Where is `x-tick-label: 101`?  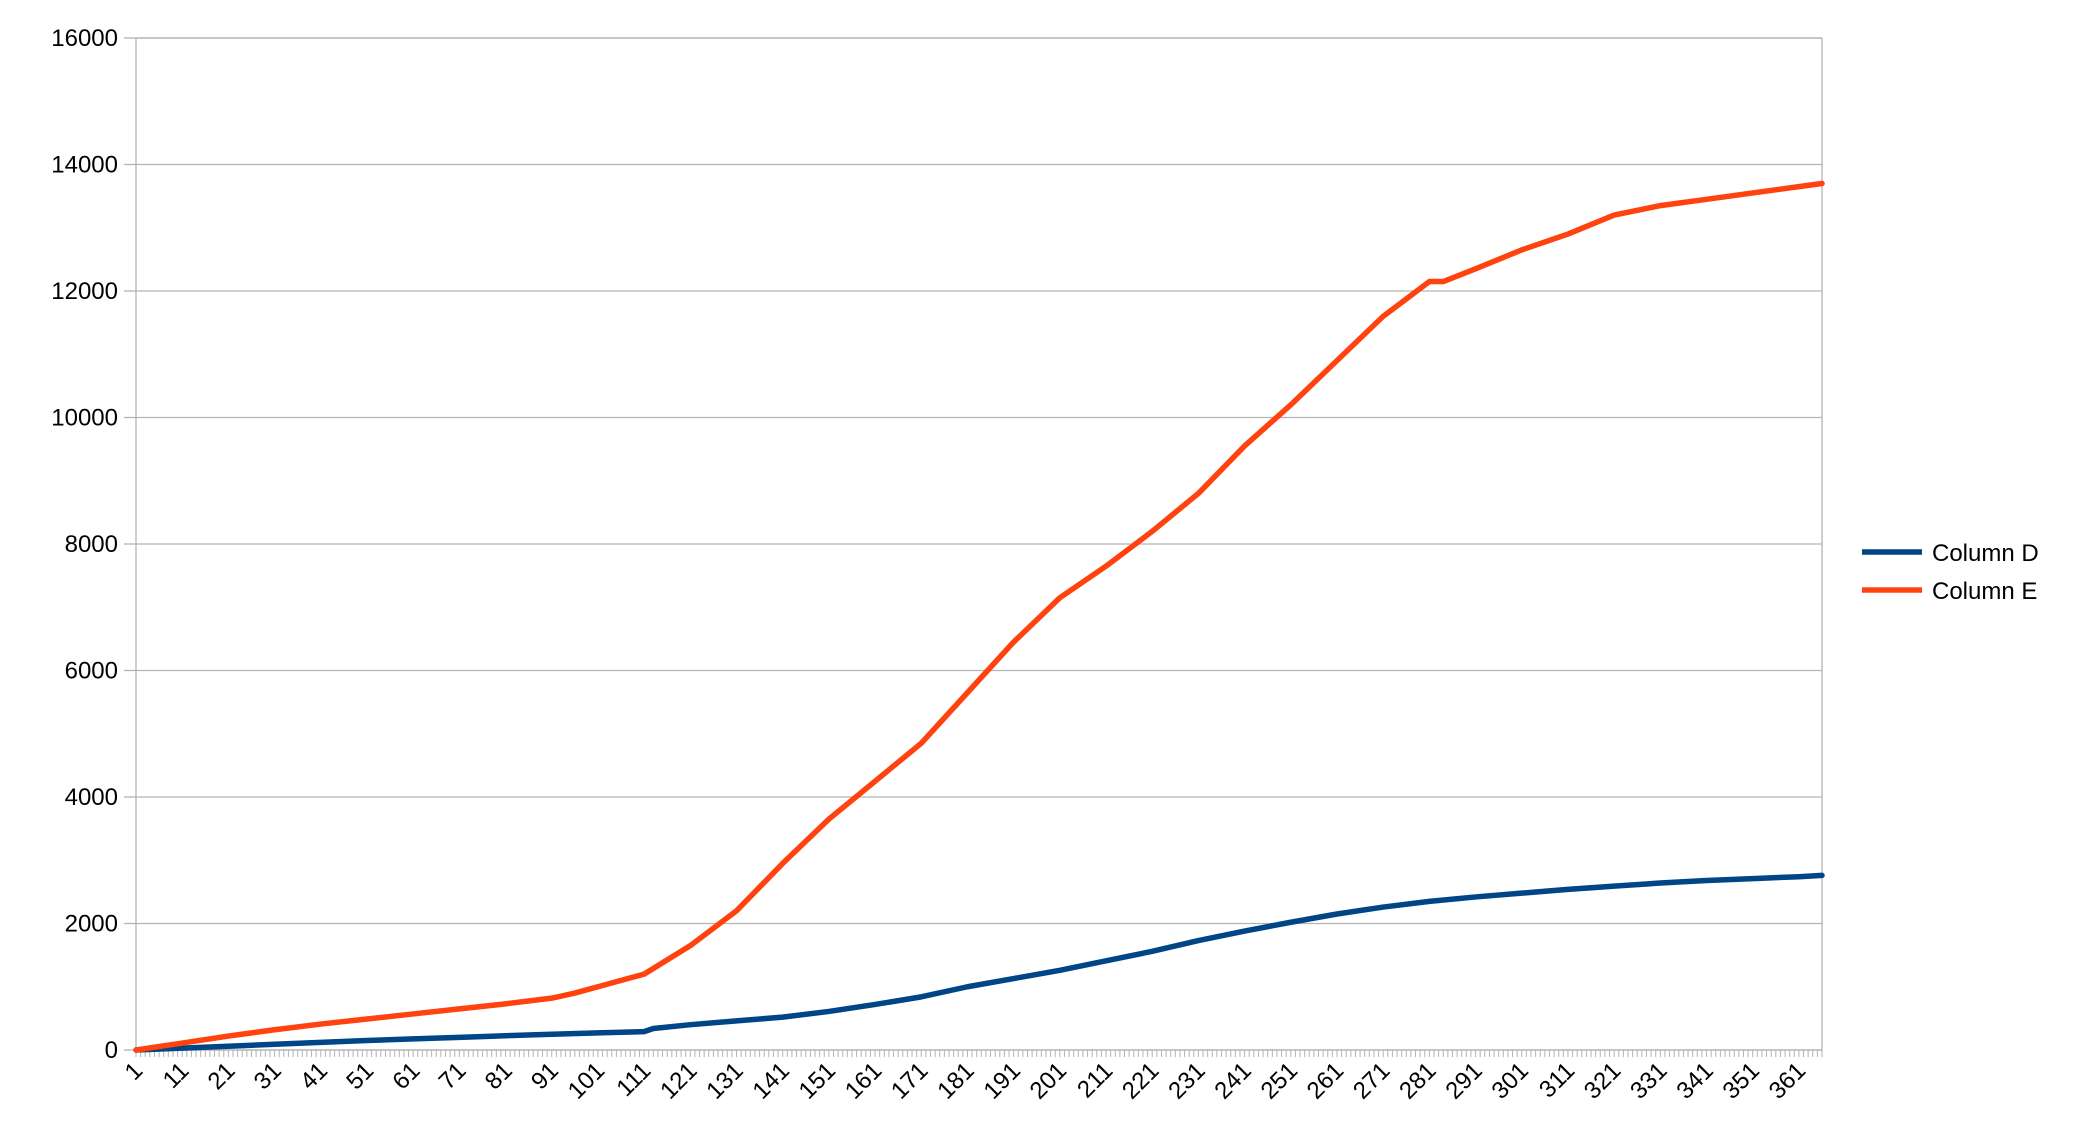
x-tick-label: 101 is located at coordinates (586, 1080).